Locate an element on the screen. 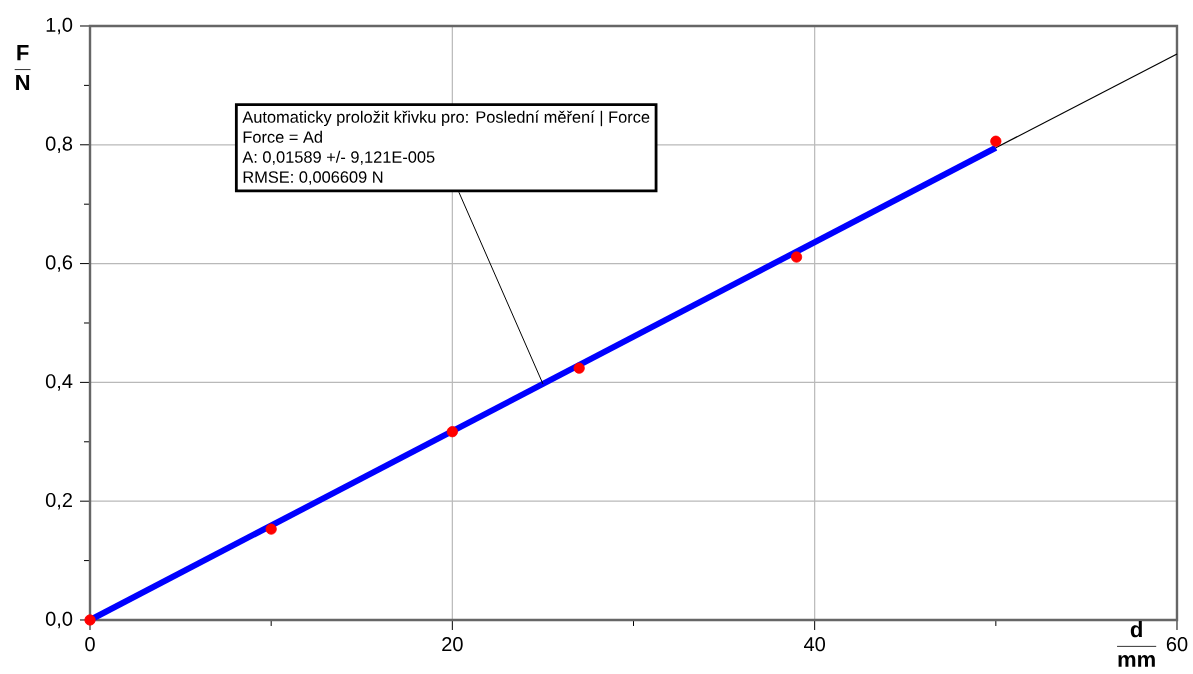  y-axis-title: $\frac{\mathbf{F}}{\mathbf{N}}$ is located at coordinates (22, 68).